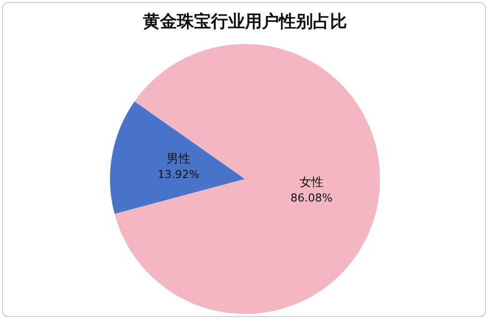 This screenshot has width=490, height=321. Describe the element at coordinates (311, 181) in the screenshot. I see `slice-label: 女性` at that location.